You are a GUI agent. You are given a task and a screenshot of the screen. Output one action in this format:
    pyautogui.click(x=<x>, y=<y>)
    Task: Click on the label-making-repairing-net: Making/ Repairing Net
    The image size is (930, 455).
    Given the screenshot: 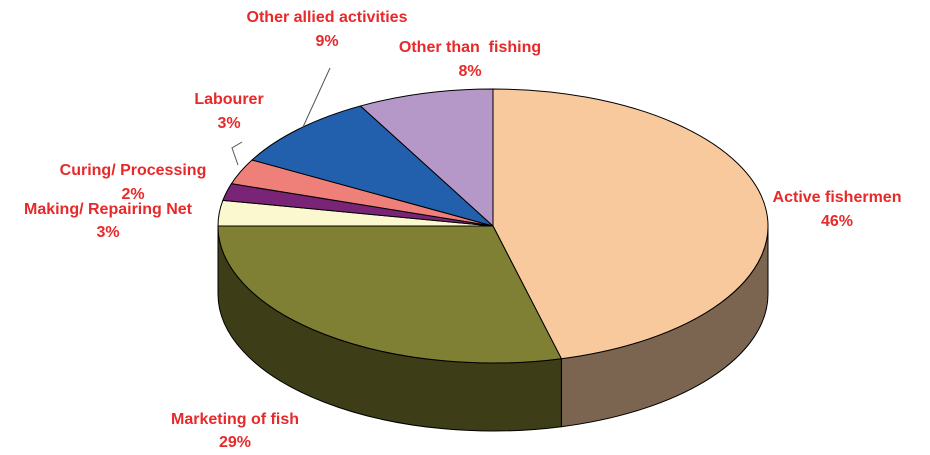 What is the action you would take?
    pyautogui.click(x=108, y=209)
    